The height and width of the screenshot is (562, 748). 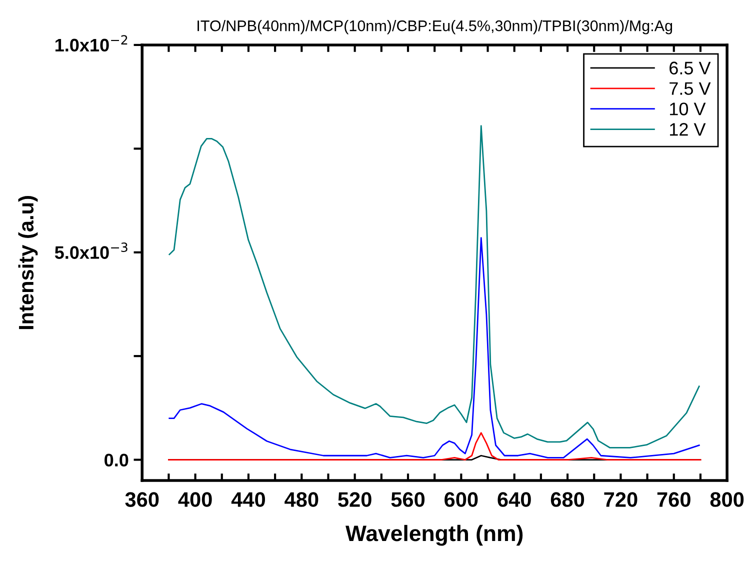 I want to click on y-axis-title: Intensity (a.u), so click(x=28, y=263).